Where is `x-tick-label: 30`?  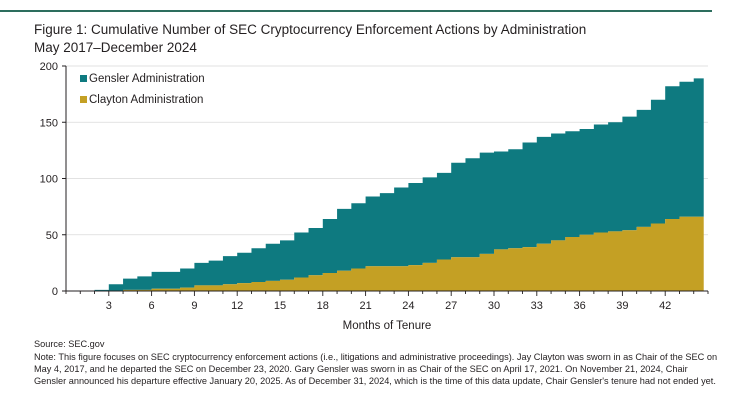
x-tick-label: 30 is located at coordinates (494, 306).